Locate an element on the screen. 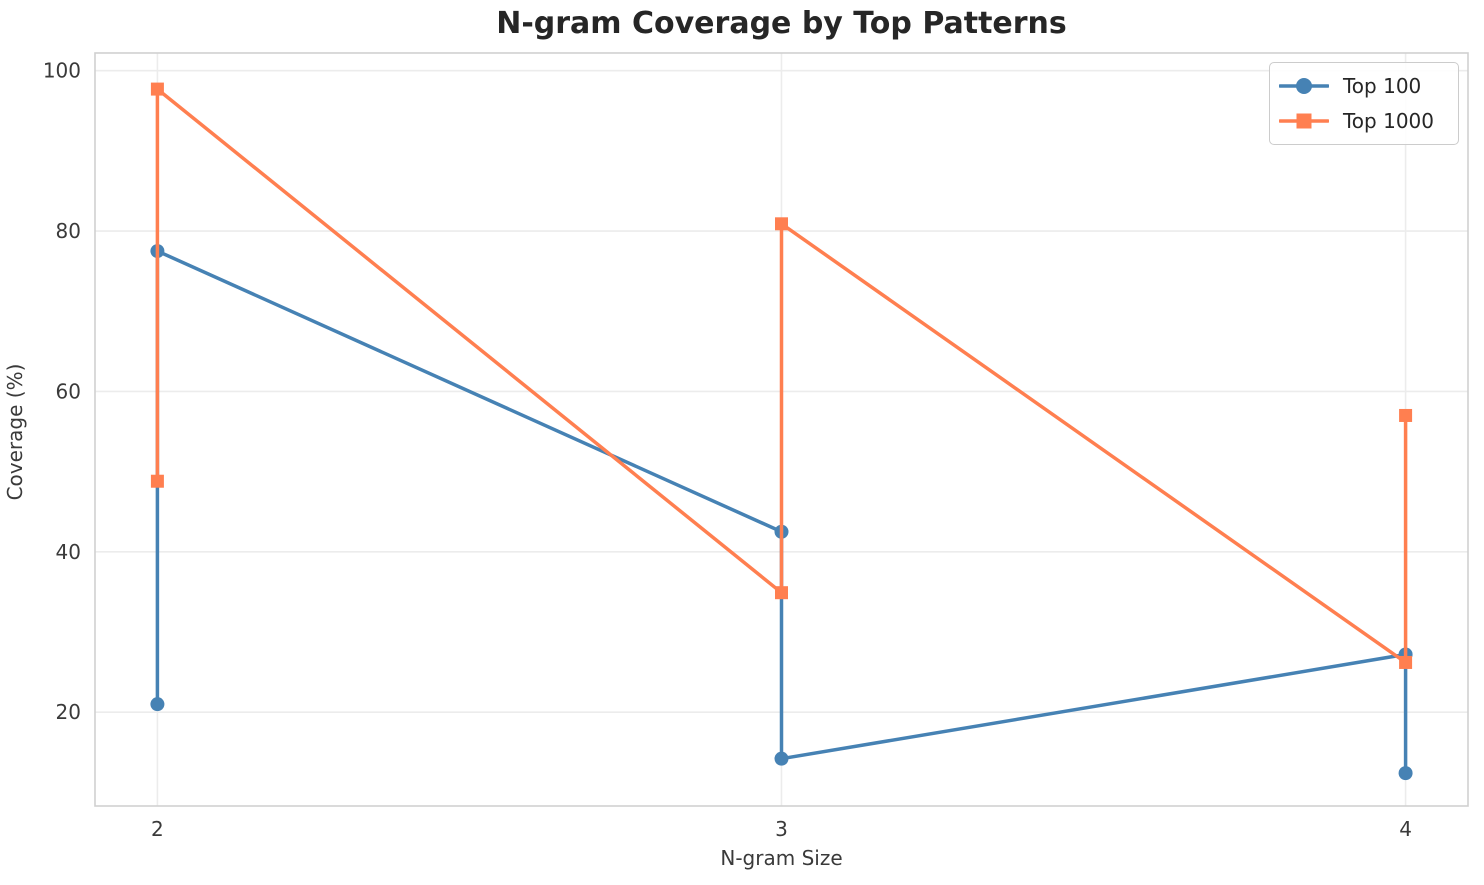 The height and width of the screenshot is (885, 1484). y-tick-label: 80 is located at coordinates (68, 231).